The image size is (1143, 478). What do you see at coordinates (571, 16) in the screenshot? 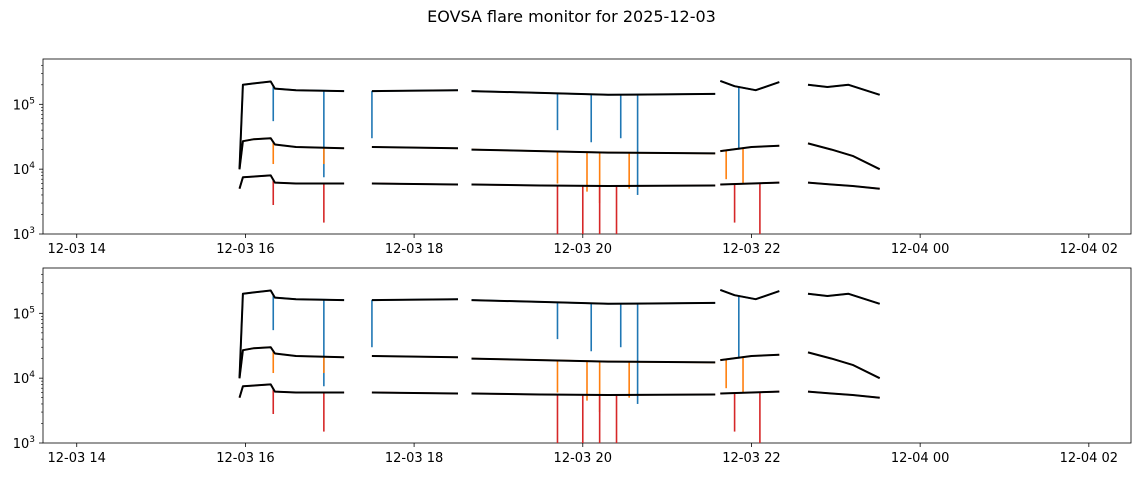
I see `figure-title: EOVSA flare monitor for 2025-12-03` at bounding box center [571, 16].